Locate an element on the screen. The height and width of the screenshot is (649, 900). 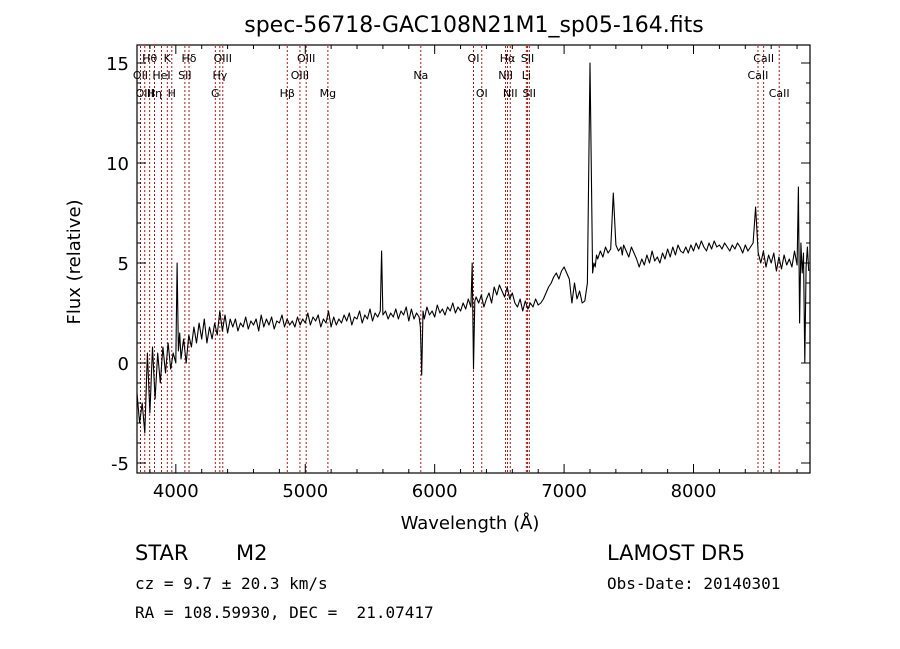
coordinates: RA = 108.59930, DEC = 21.07417 is located at coordinates (284, 612).